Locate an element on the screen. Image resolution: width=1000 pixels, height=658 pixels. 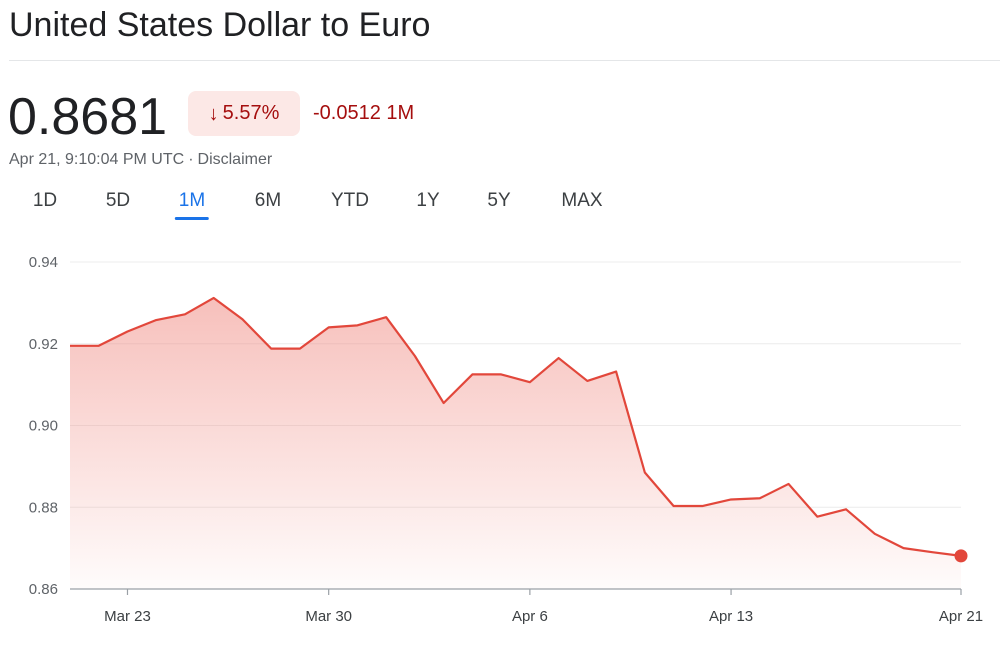
percent-change-value: 5.57% is located at coordinates (251, 113).